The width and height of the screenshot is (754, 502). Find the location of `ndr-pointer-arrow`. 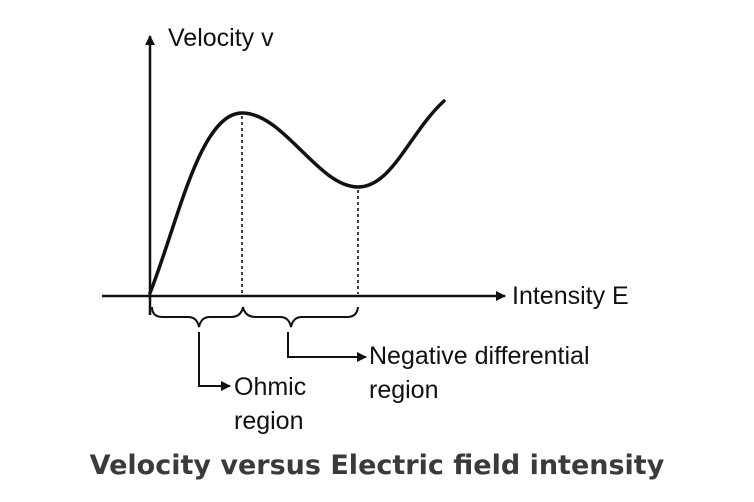

ndr-pointer-arrow is located at coordinates (327, 347).